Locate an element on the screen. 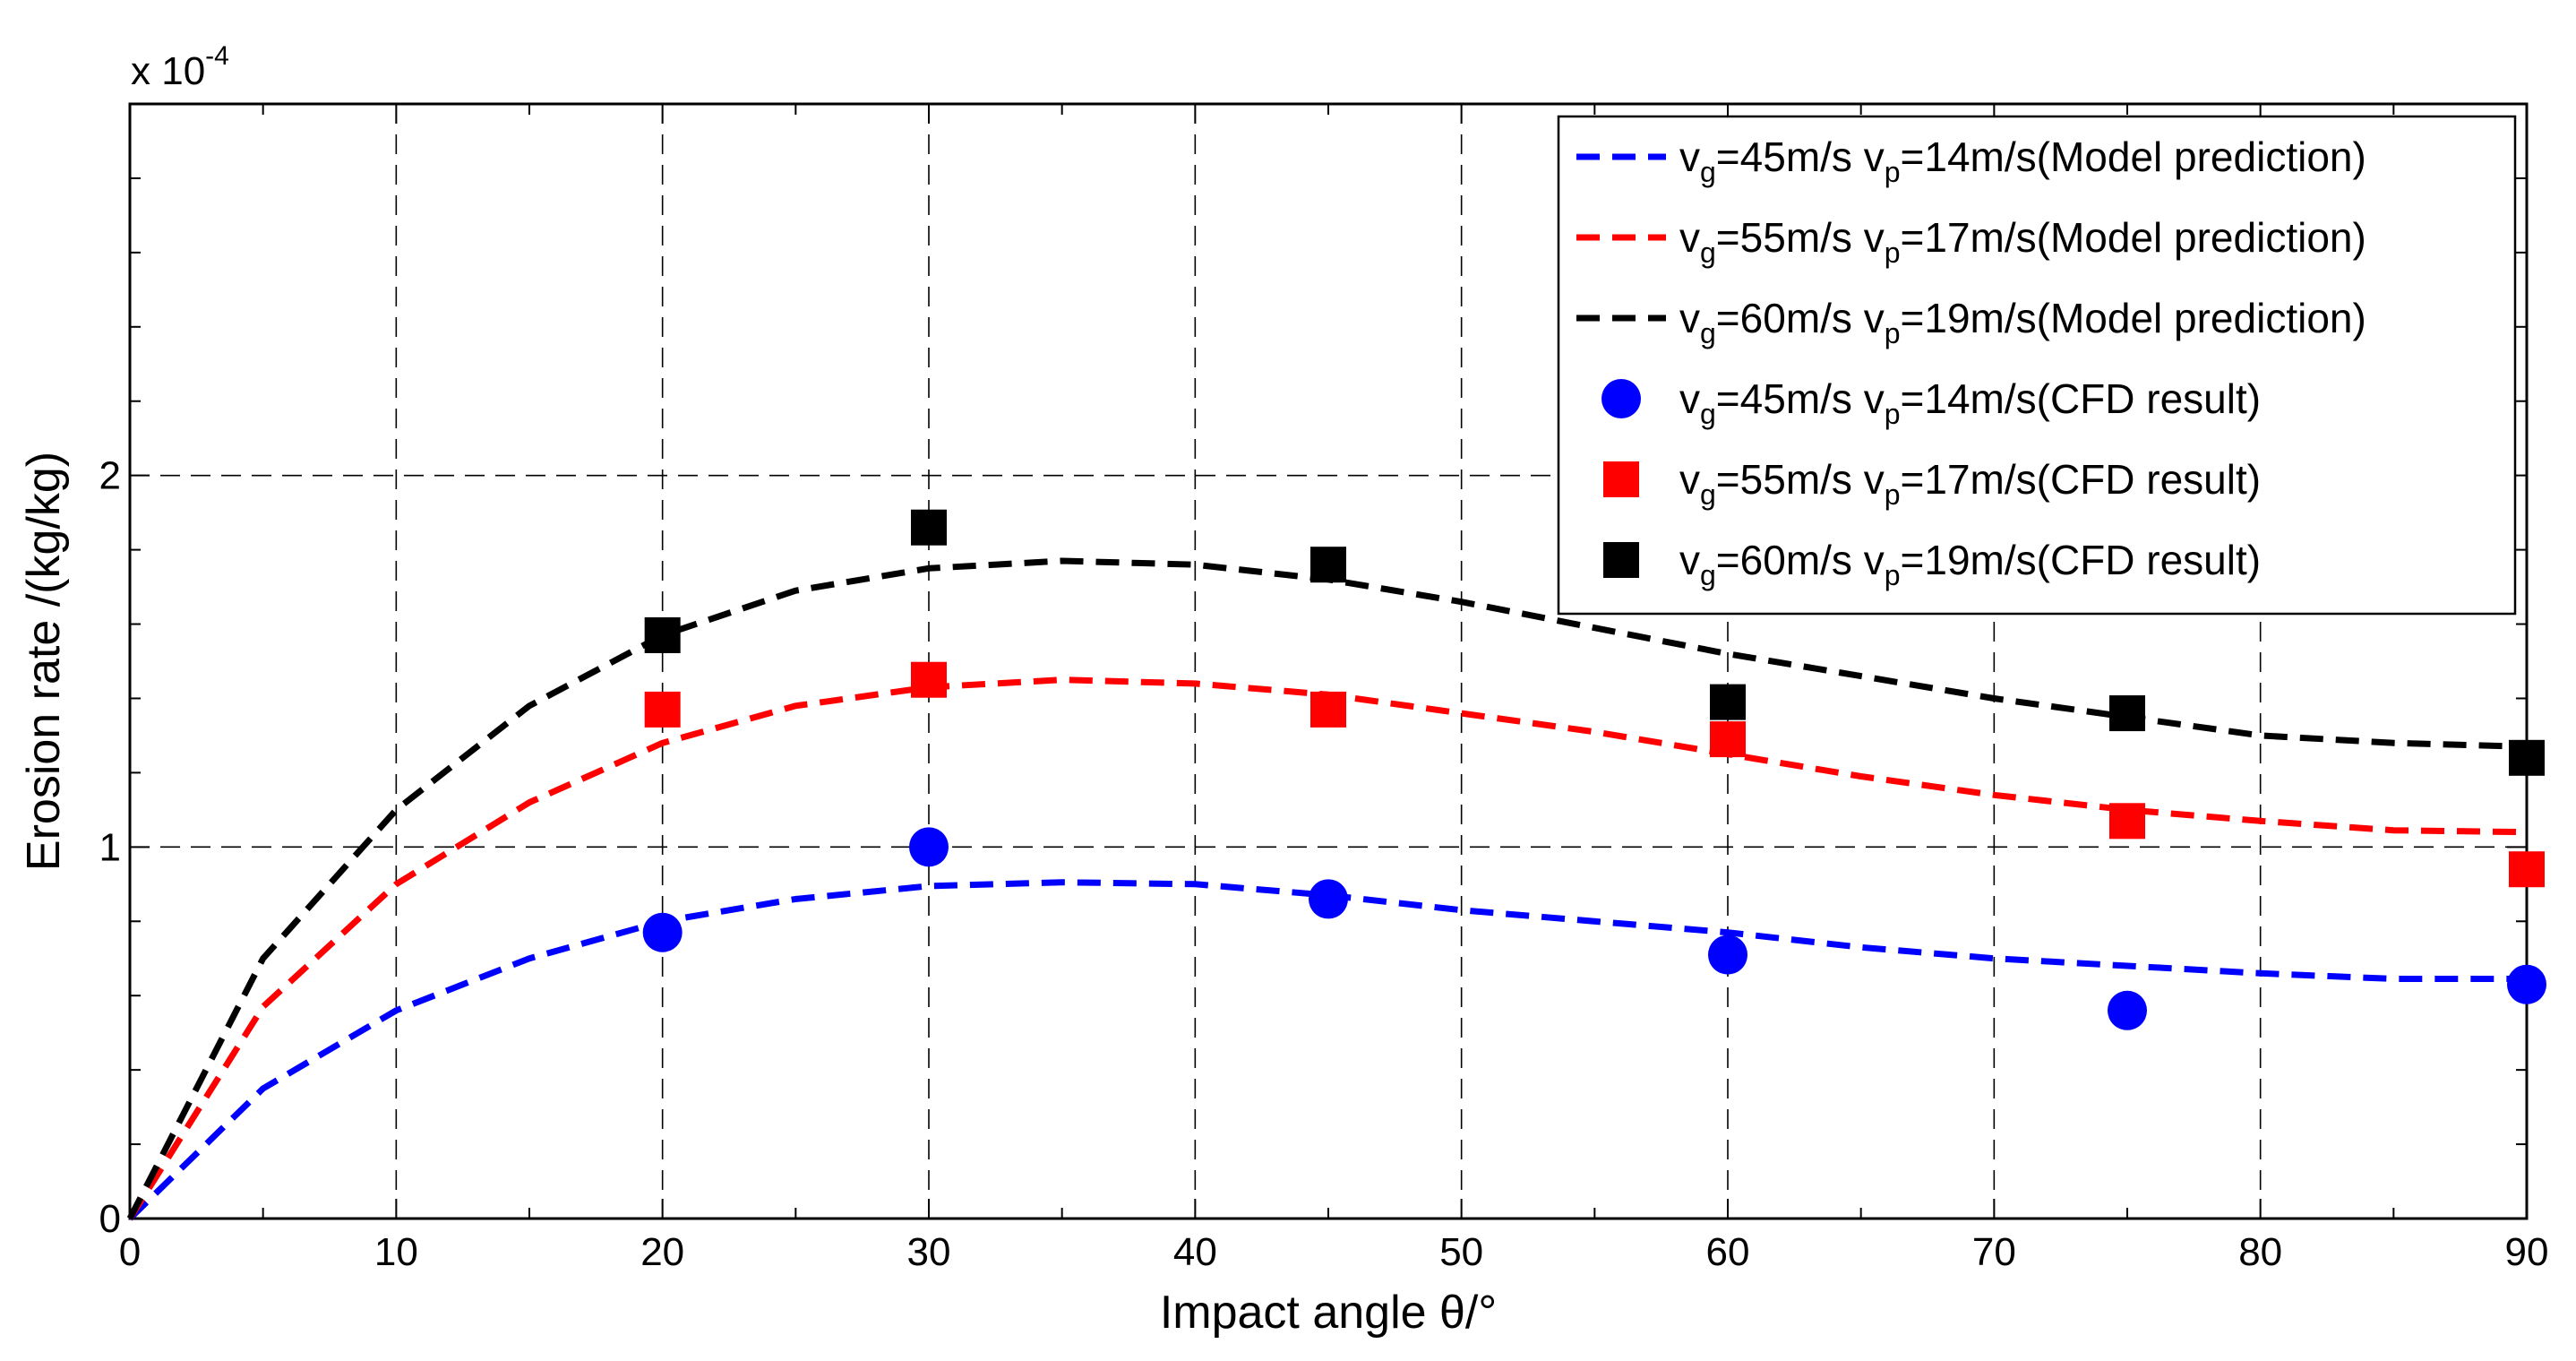 This screenshot has width=2576, height=1361. legend-entry: vg=60m/s vp=19m/s(Model prediction) is located at coordinates (1971, 322).